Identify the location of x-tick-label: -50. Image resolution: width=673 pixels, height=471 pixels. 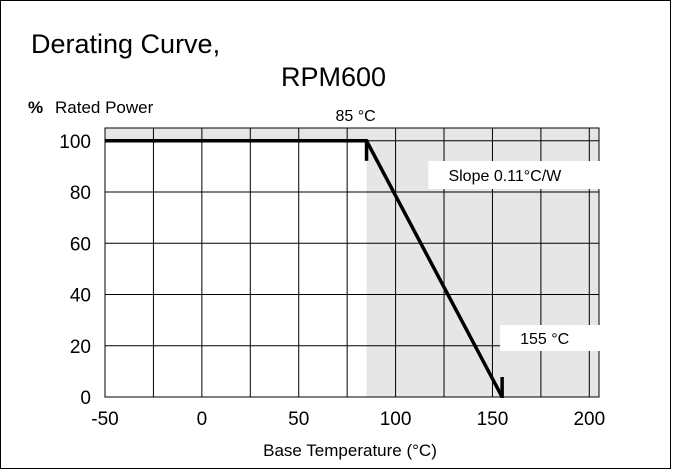
(104, 419).